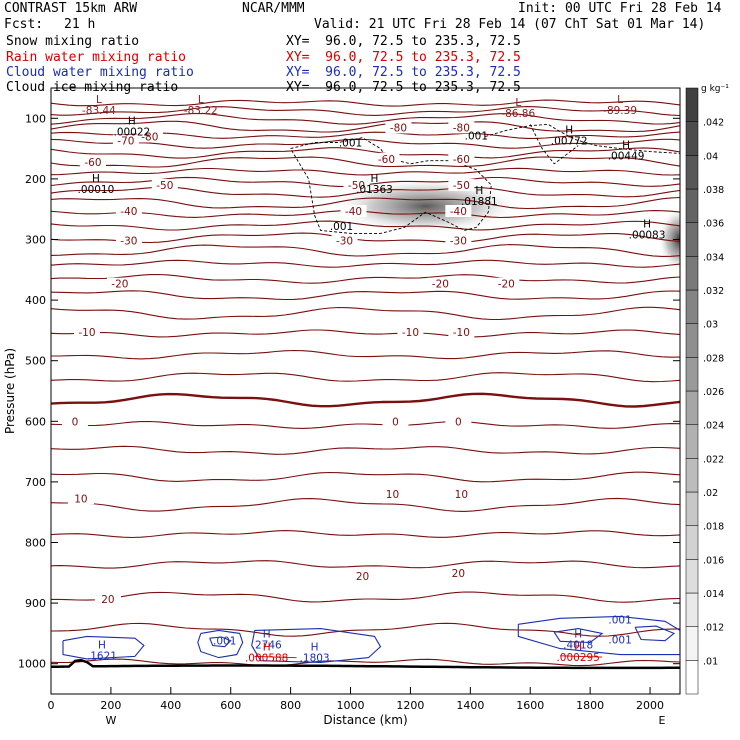  What do you see at coordinates (35, 179) in the screenshot?
I see `y-tick-label: 200` at bounding box center [35, 179].